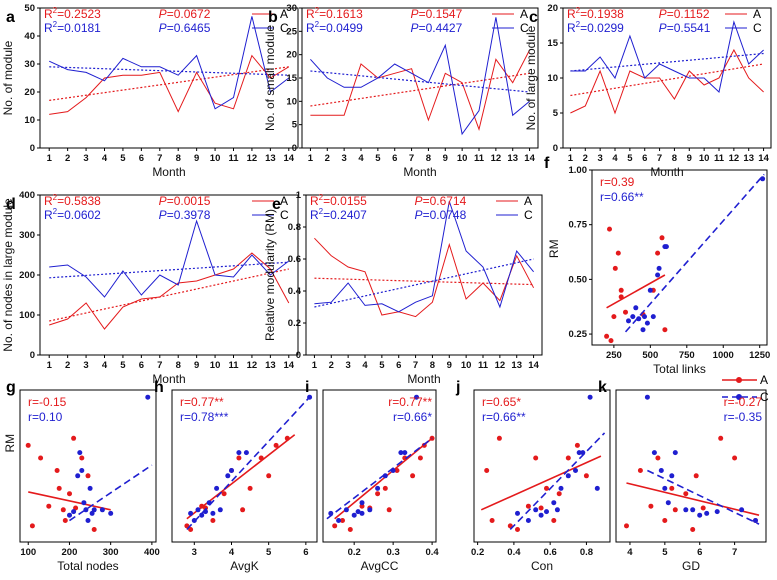 The width and height of the screenshot is (777, 580). What do you see at coordinates (445, 158) in the screenshot?
I see `x-tick-label-b: 9` at bounding box center [445, 158].